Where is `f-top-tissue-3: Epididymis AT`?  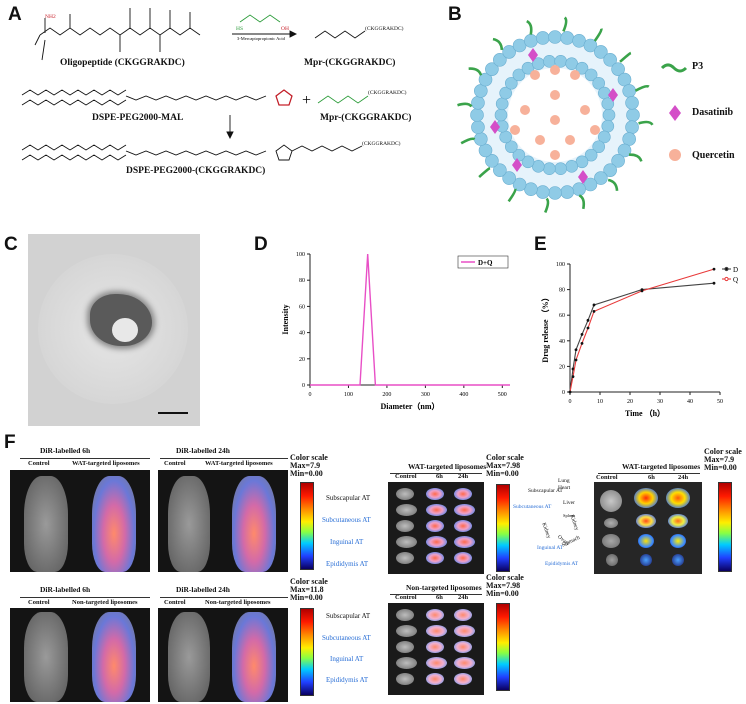
f-top-tissue-3: Epididymis AT is located at coordinates (347, 564).